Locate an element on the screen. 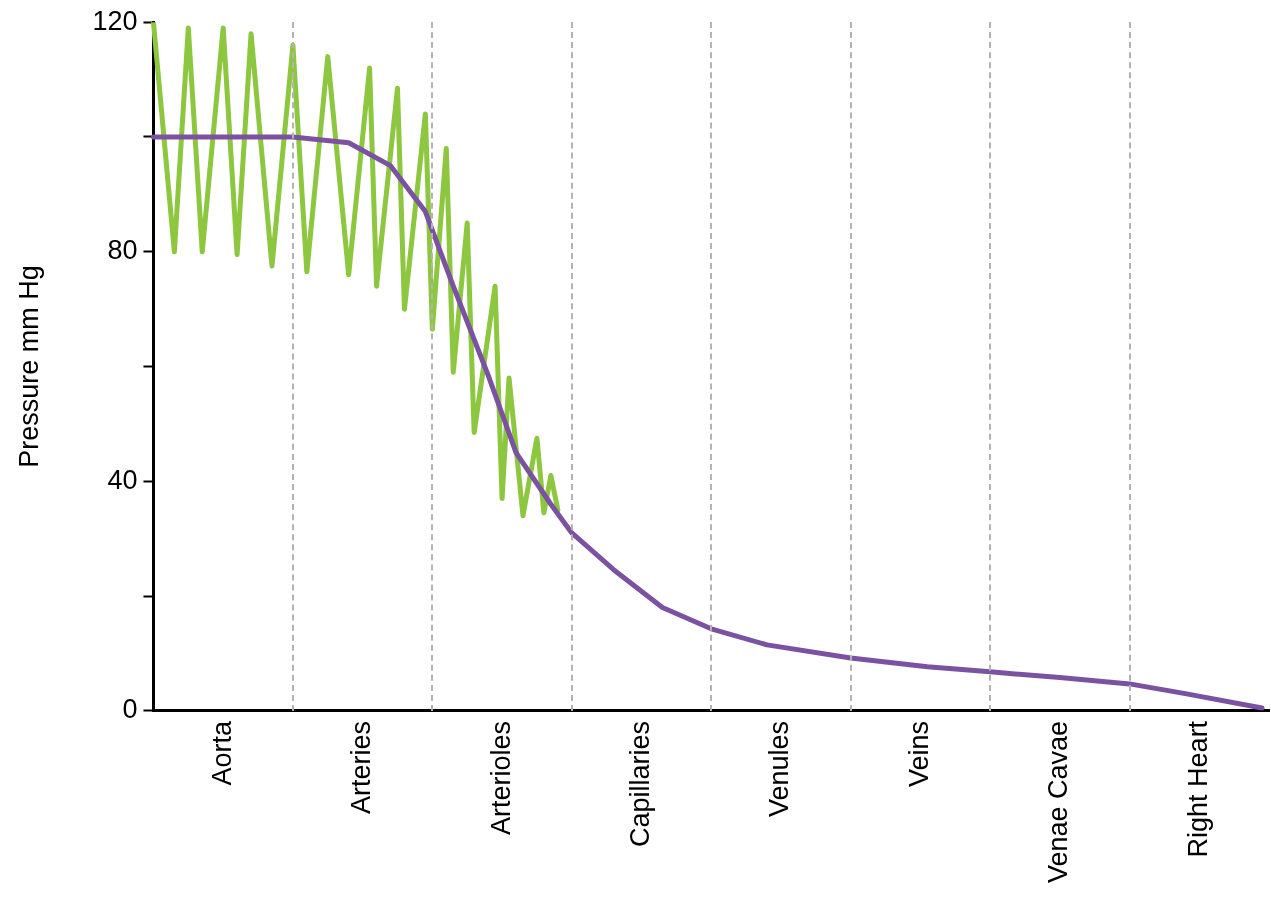 The width and height of the screenshot is (1271, 901). x-tick-label: Veins is located at coordinates (918, 753).